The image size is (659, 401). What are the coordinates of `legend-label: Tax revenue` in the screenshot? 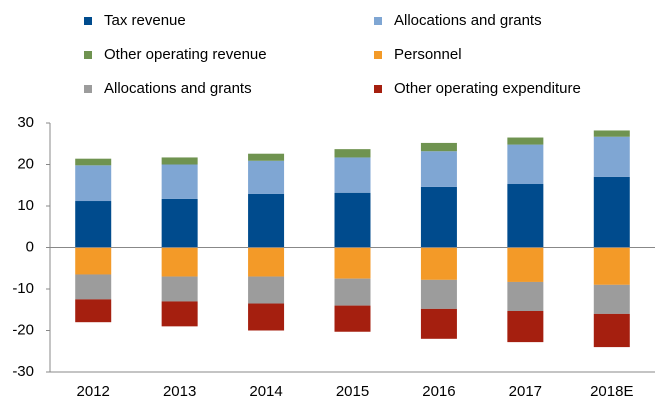 It's located at (145, 20).